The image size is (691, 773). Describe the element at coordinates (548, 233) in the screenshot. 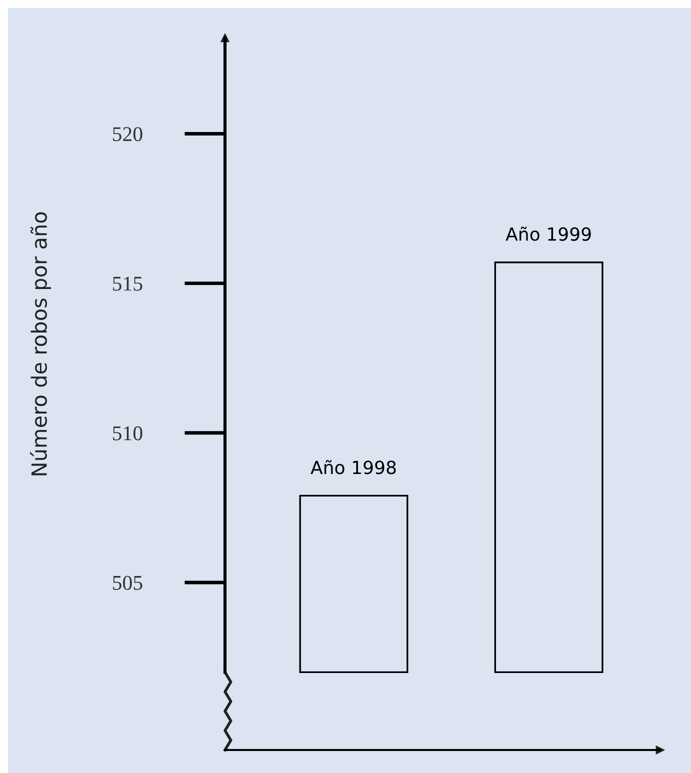

I see `x-tick-label: Año 1999` at that location.